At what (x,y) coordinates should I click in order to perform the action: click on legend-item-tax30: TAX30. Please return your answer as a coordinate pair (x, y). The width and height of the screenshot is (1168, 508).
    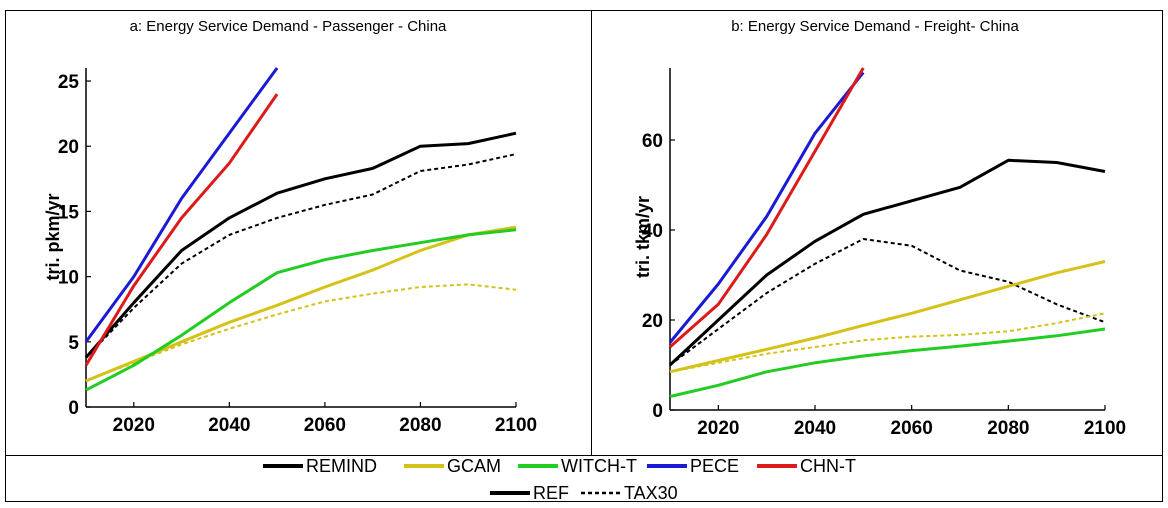
    Looking at the image, I should click on (629, 493).